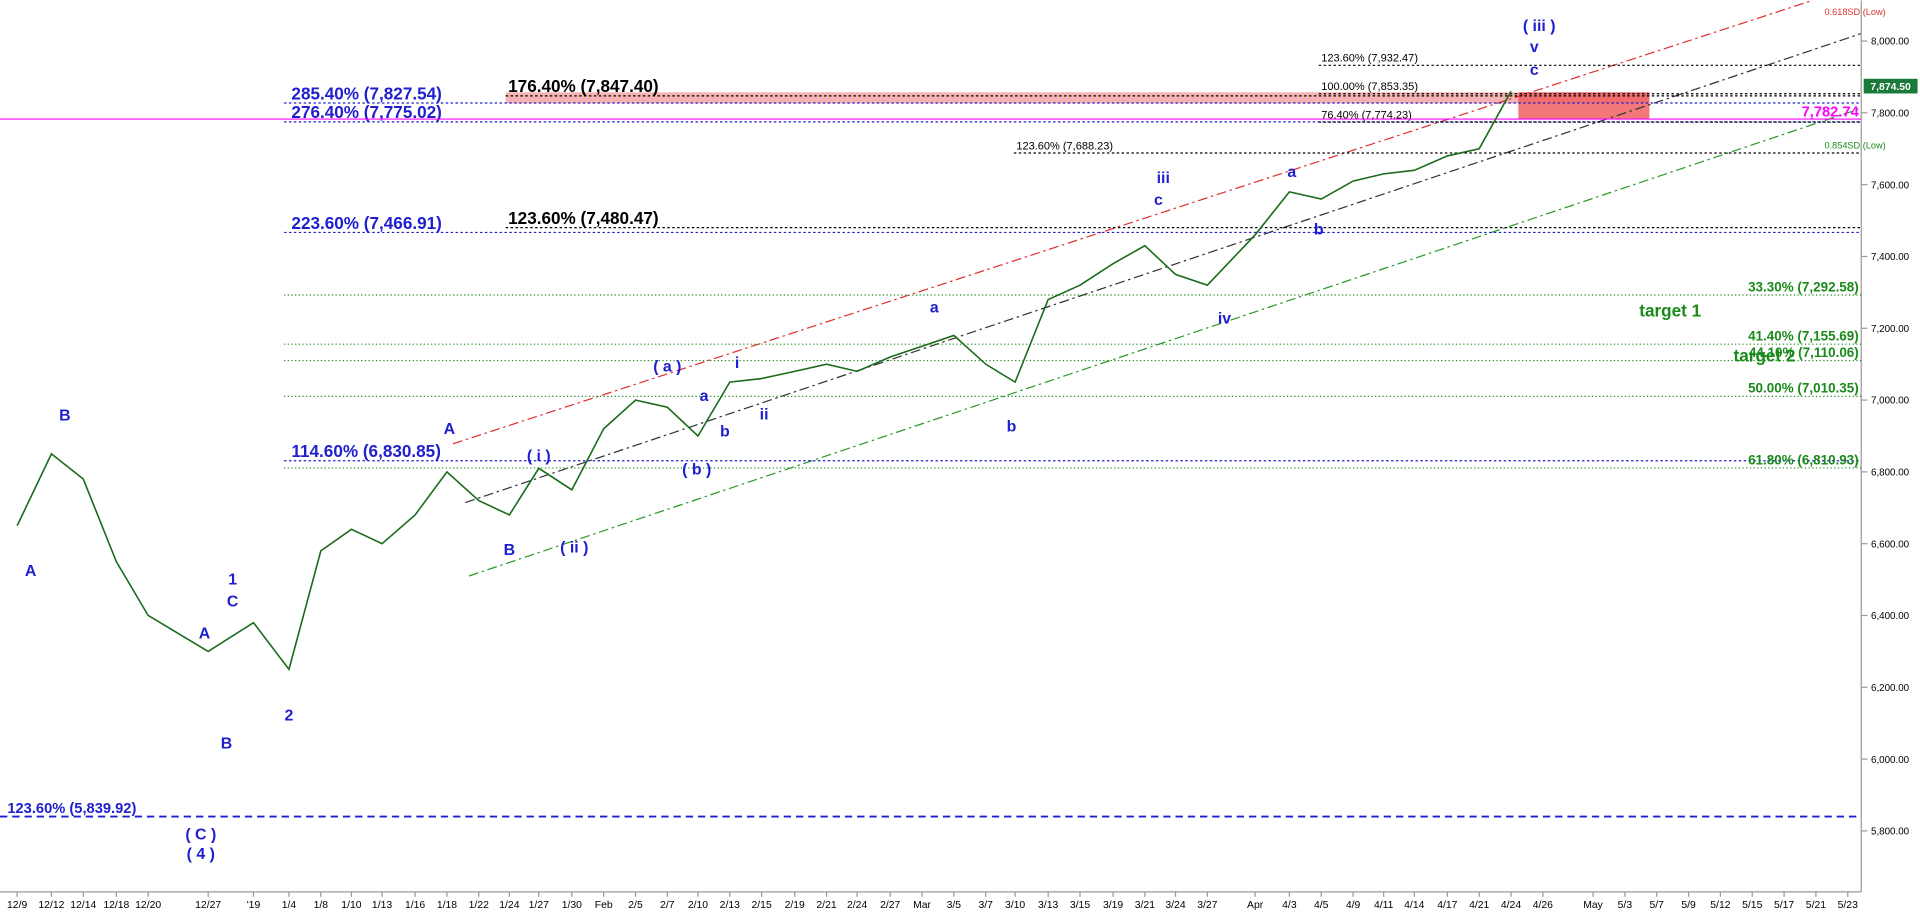 This screenshot has width=1920, height=912. I want to click on y-tick-label: 8,000.00, so click(1890, 42).